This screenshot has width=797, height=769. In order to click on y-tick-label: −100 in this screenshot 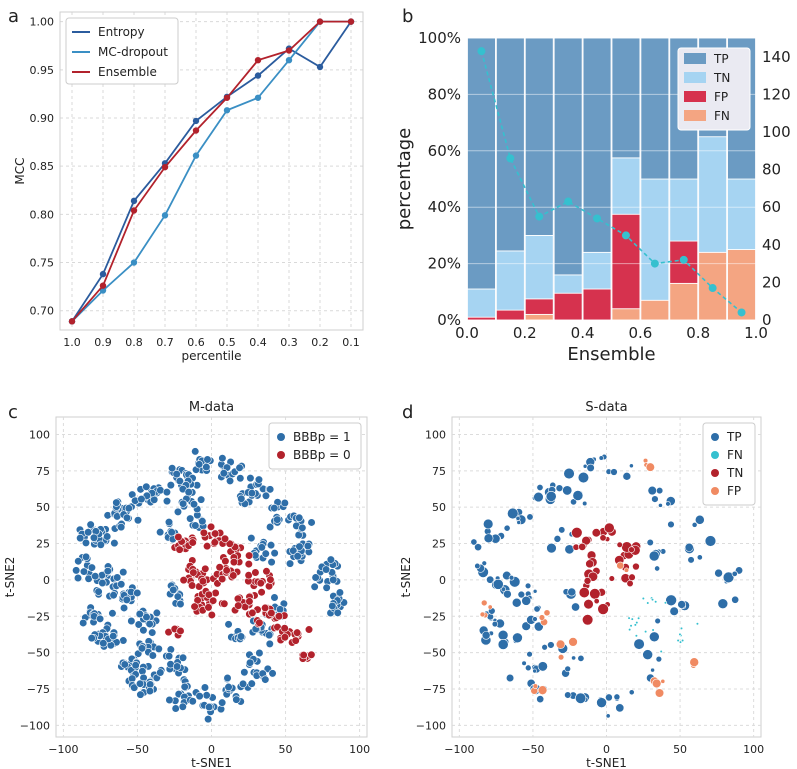, I will do `click(35, 725)`.